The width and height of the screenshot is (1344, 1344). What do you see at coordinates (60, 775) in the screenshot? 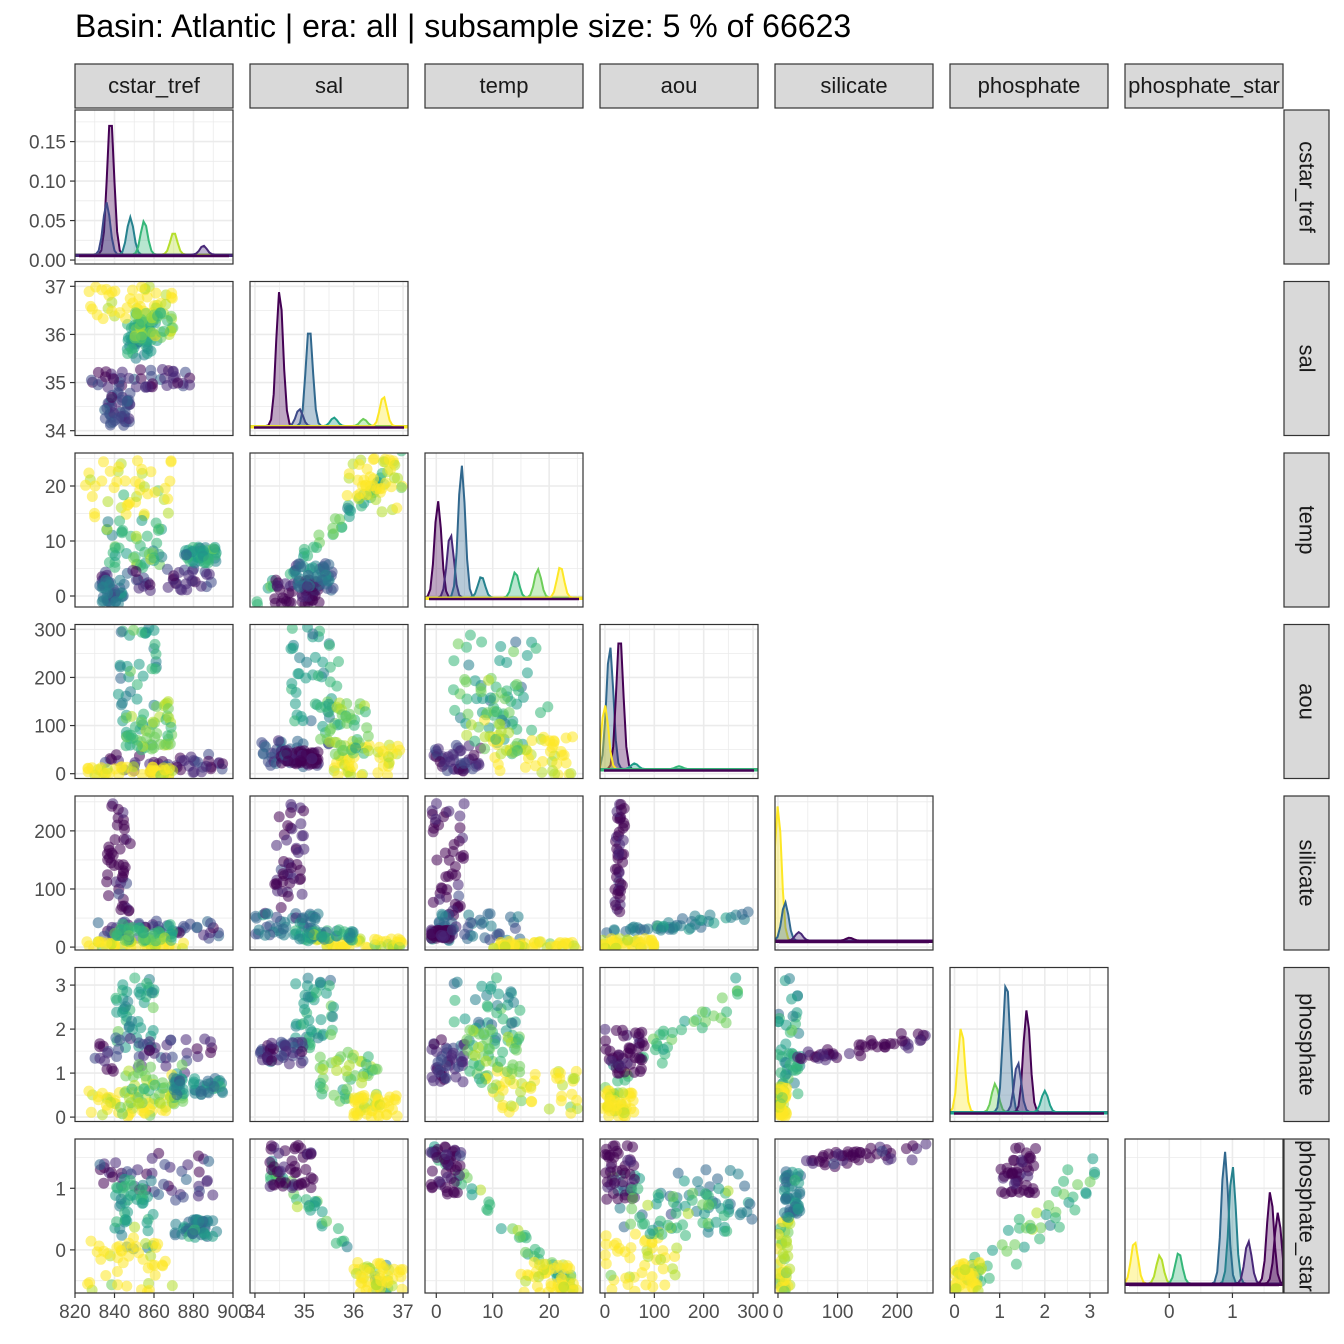
I see `y-tick-label: 0` at bounding box center [60, 775].